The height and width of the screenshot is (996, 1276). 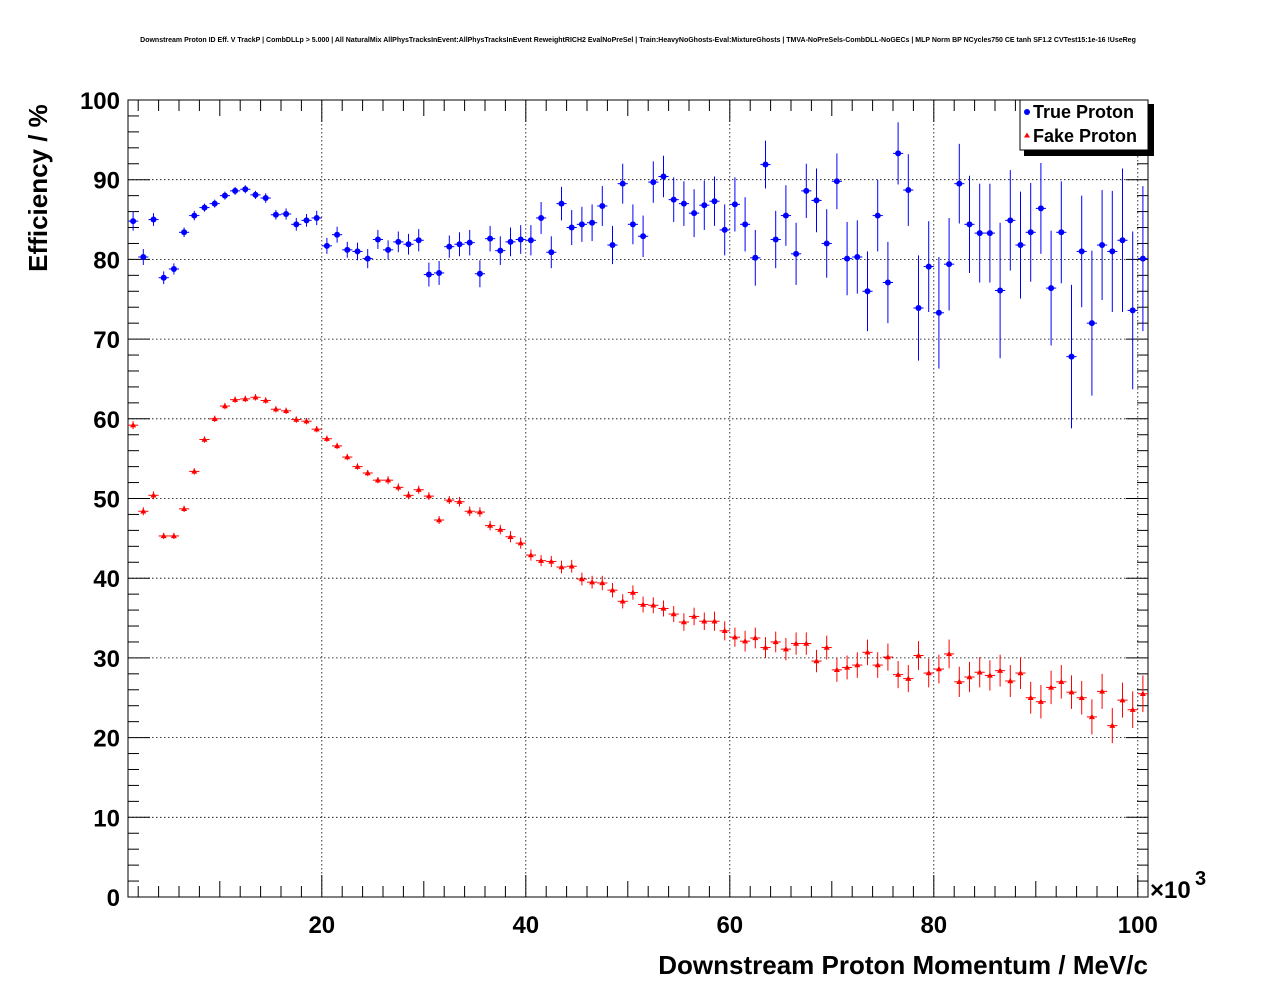 I want to click on x-multiplier: ×10 3, so click(x=1178, y=886).